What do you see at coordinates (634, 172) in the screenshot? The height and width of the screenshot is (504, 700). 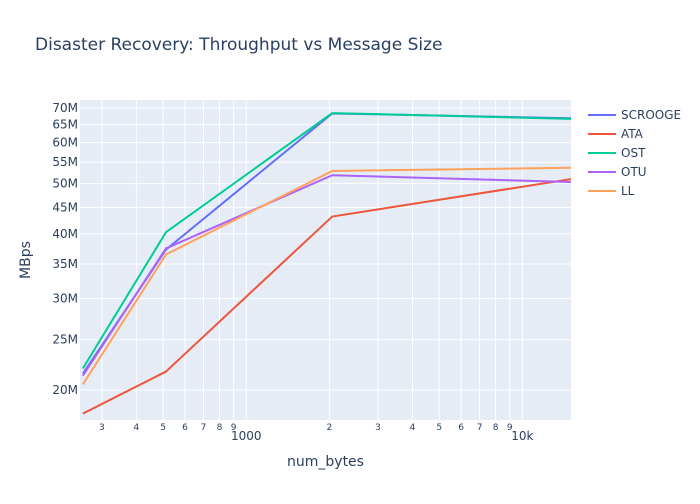 I see `legend-label: OTU` at bounding box center [634, 172].